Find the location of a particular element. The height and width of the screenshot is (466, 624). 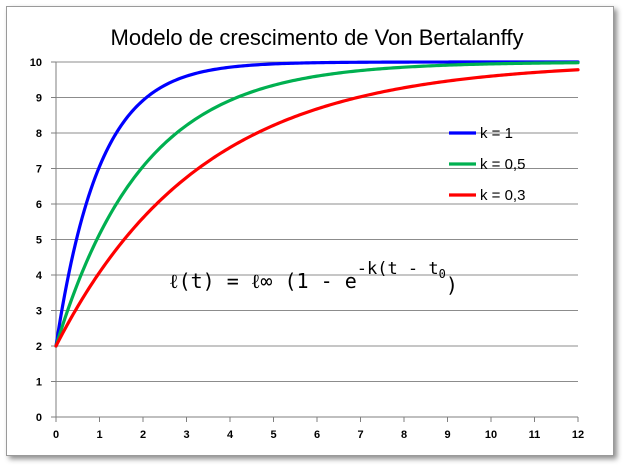

y-tick-label-9: 9 is located at coordinates (39, 99).